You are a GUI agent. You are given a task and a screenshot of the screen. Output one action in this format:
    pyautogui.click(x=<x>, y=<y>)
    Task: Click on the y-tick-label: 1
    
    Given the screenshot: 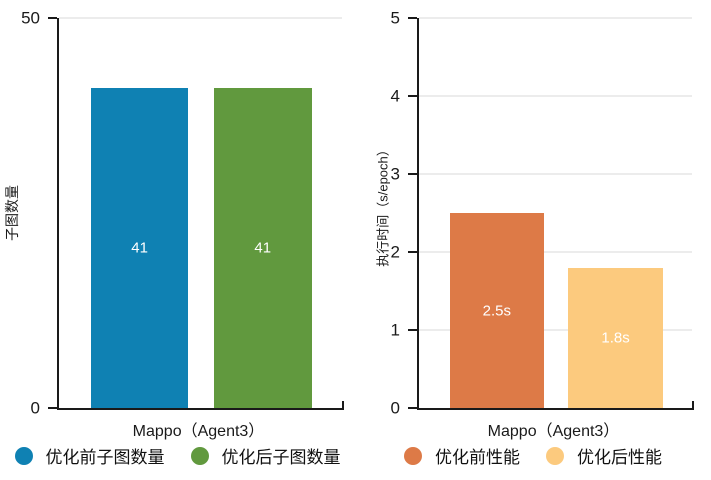 What is the action you would take?
    pyautogui.click(x=395, y=330)
    